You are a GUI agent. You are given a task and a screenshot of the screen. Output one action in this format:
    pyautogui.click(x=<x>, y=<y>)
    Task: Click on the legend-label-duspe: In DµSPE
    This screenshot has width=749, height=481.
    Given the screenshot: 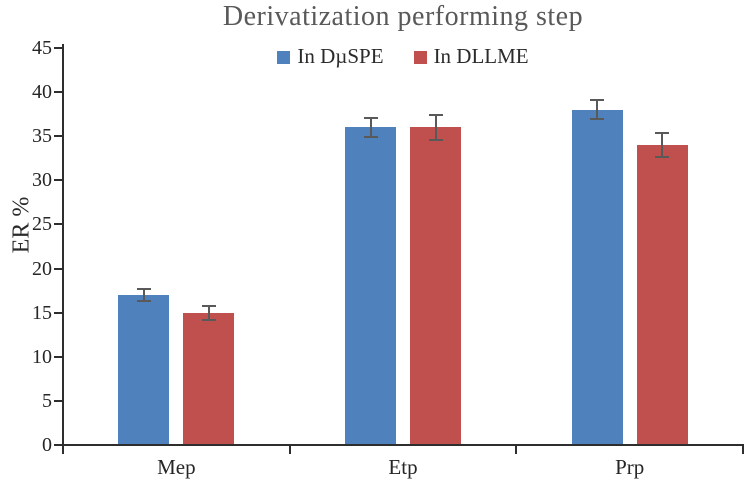 What is the action you would take?
    pyautogui.click(x=340, y=56)
    